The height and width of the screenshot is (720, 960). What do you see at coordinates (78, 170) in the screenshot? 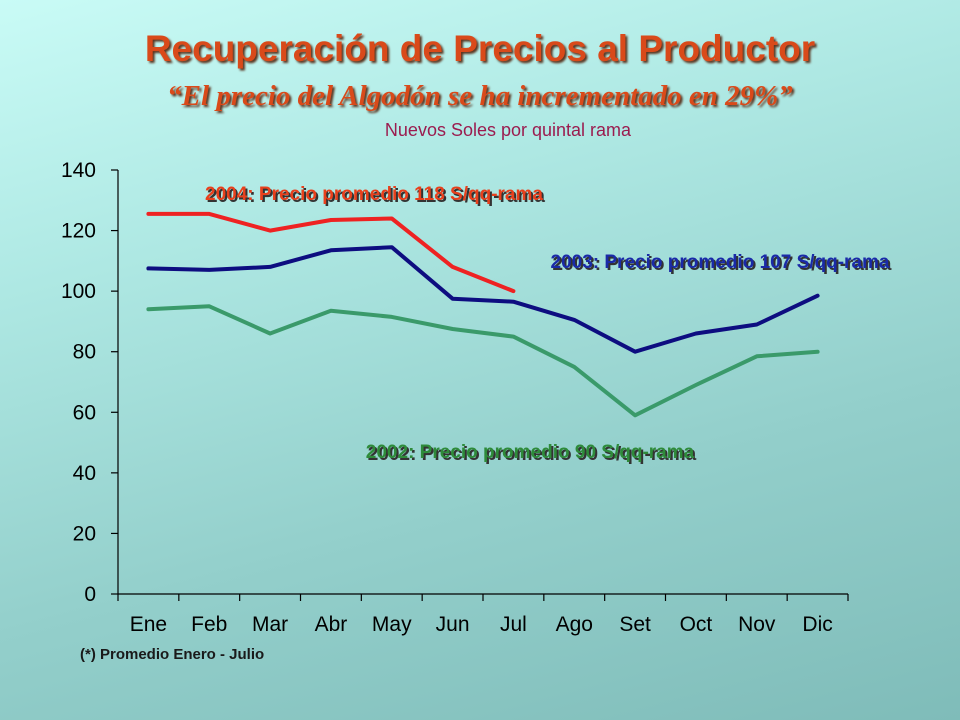
I see `y-tick-label: 140` at bounding box center [78, 170].